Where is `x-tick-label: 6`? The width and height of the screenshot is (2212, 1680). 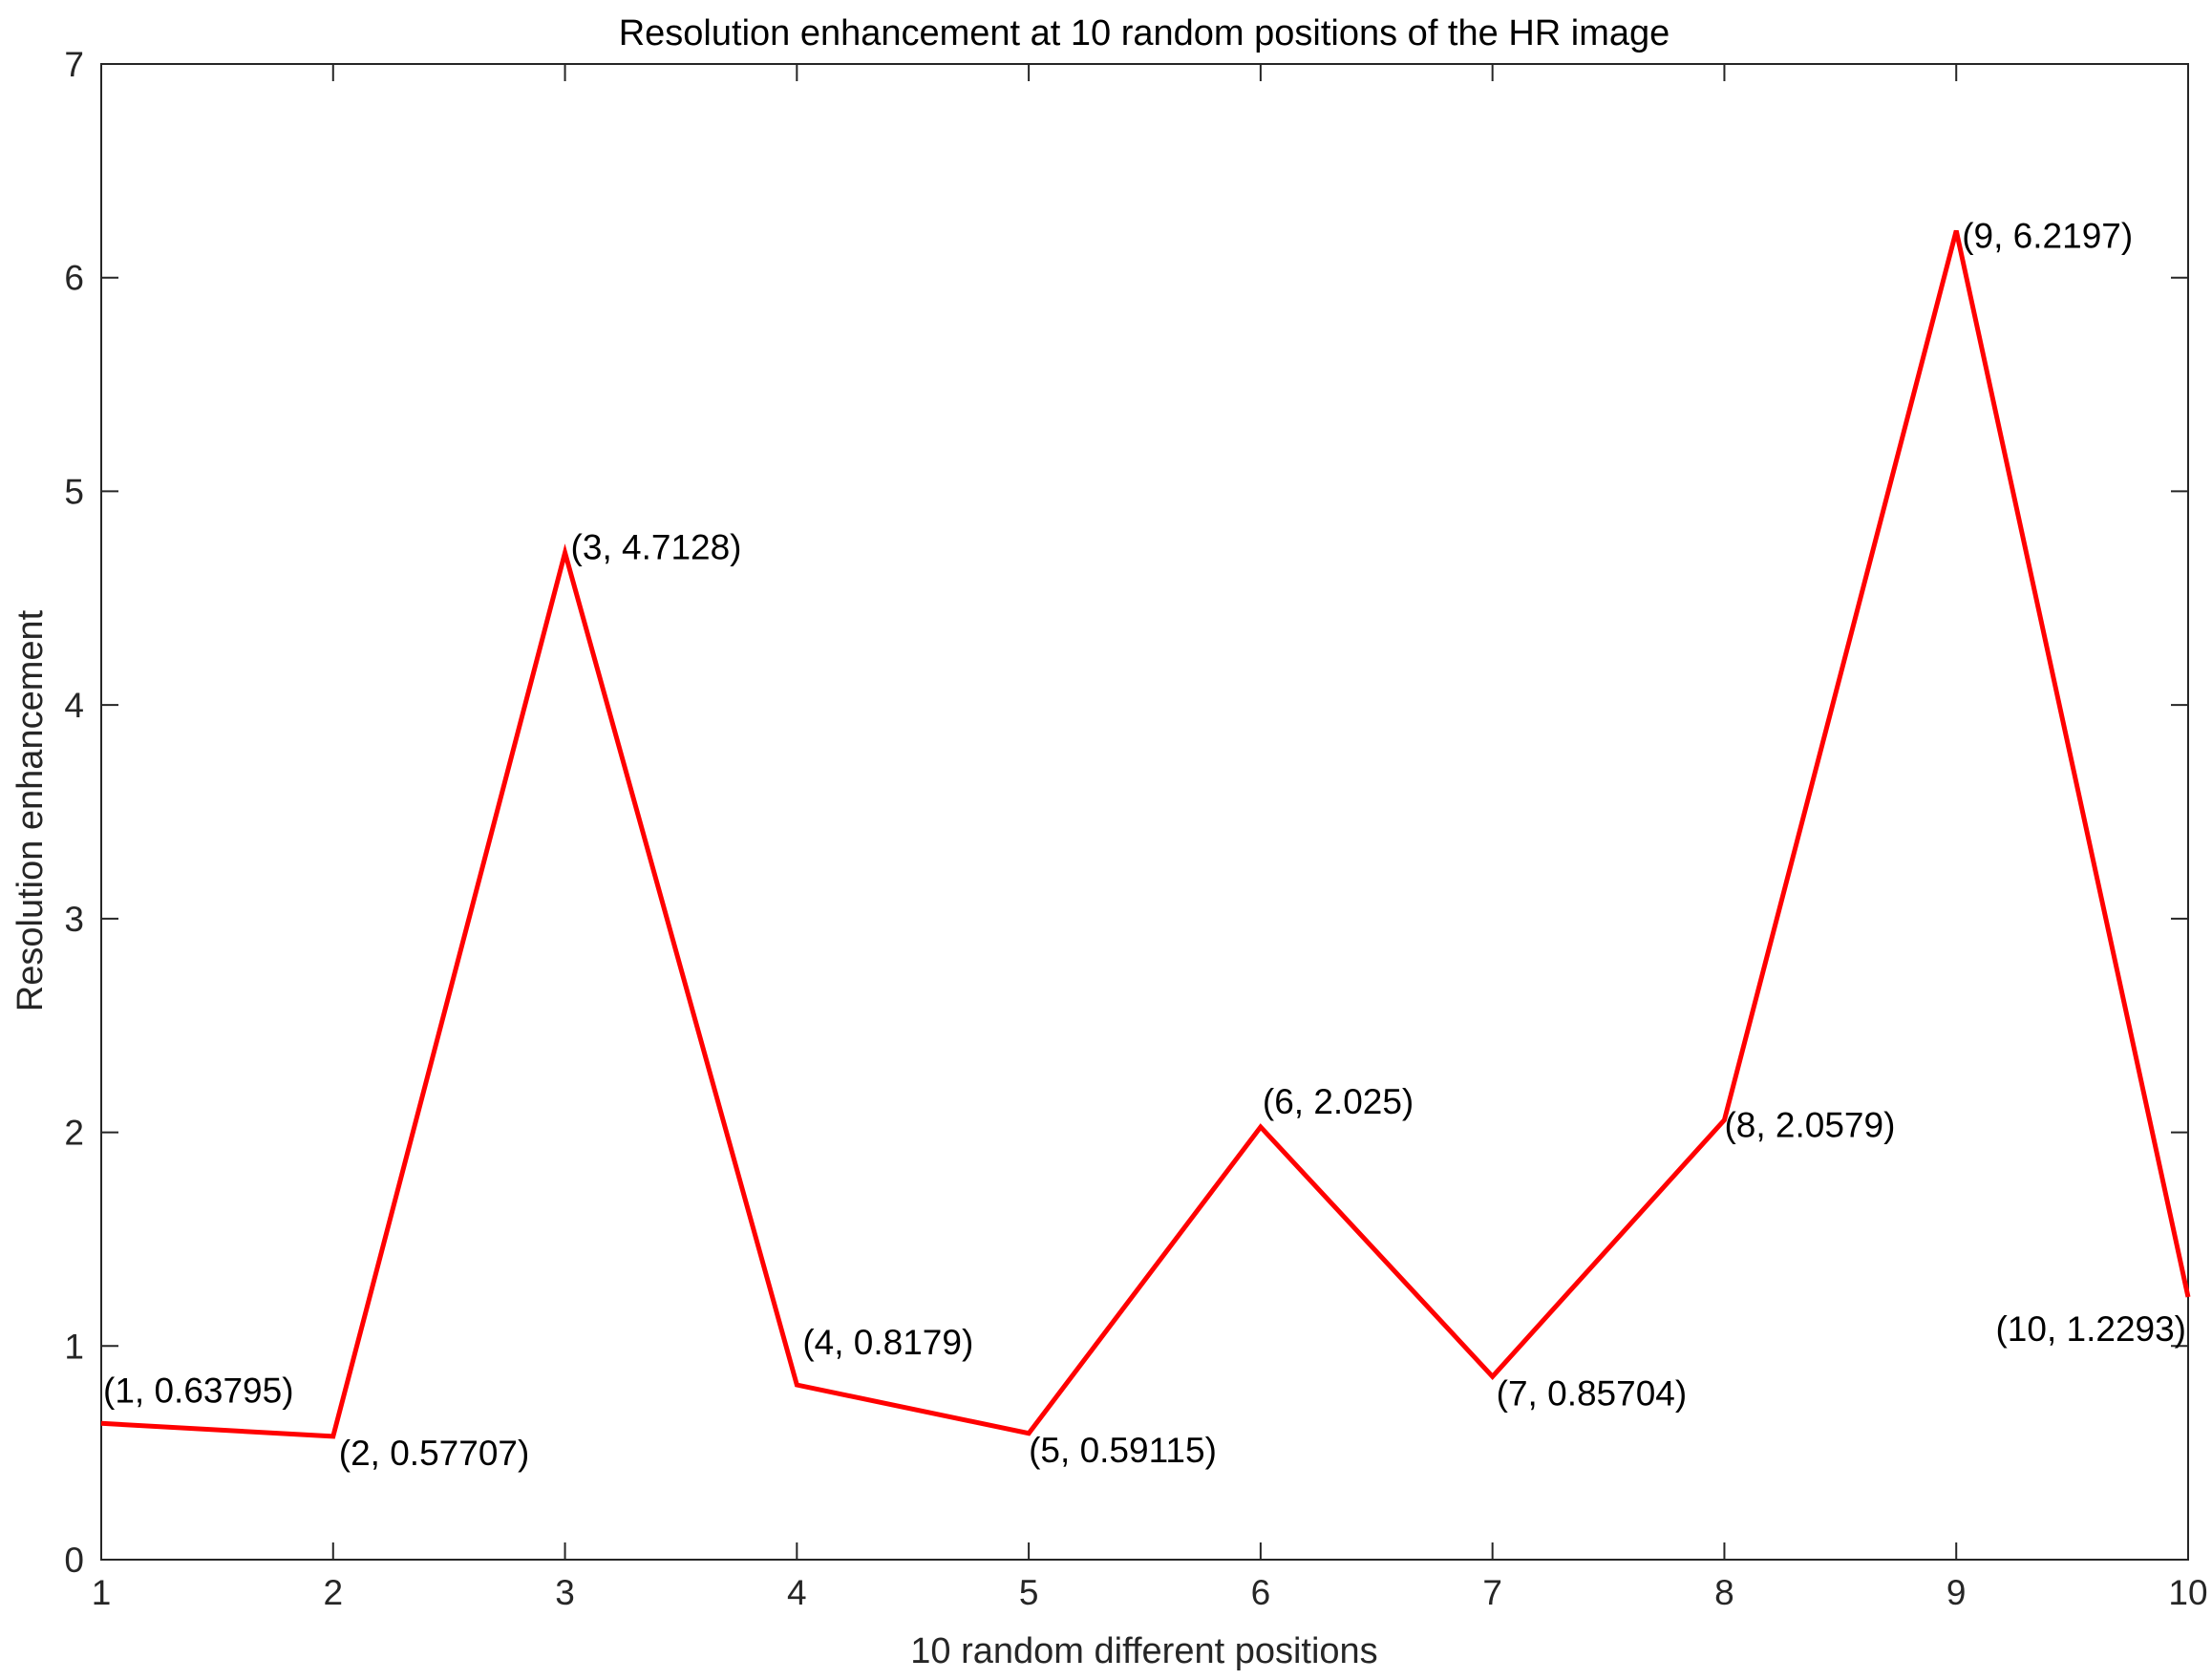
x-tick-label: 6 is located at coordinates (1261, 1592).